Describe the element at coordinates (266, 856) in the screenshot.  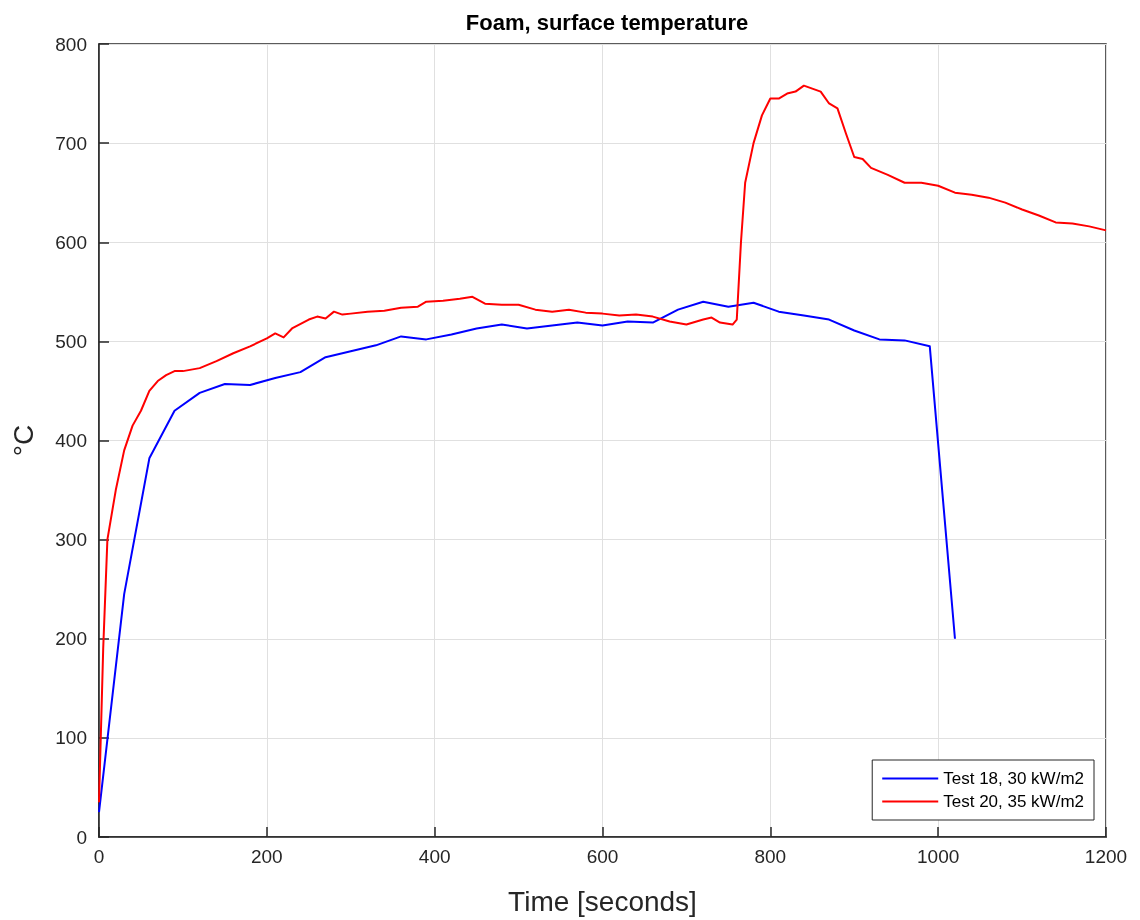
I see `x-tick-label: 200` at that location.